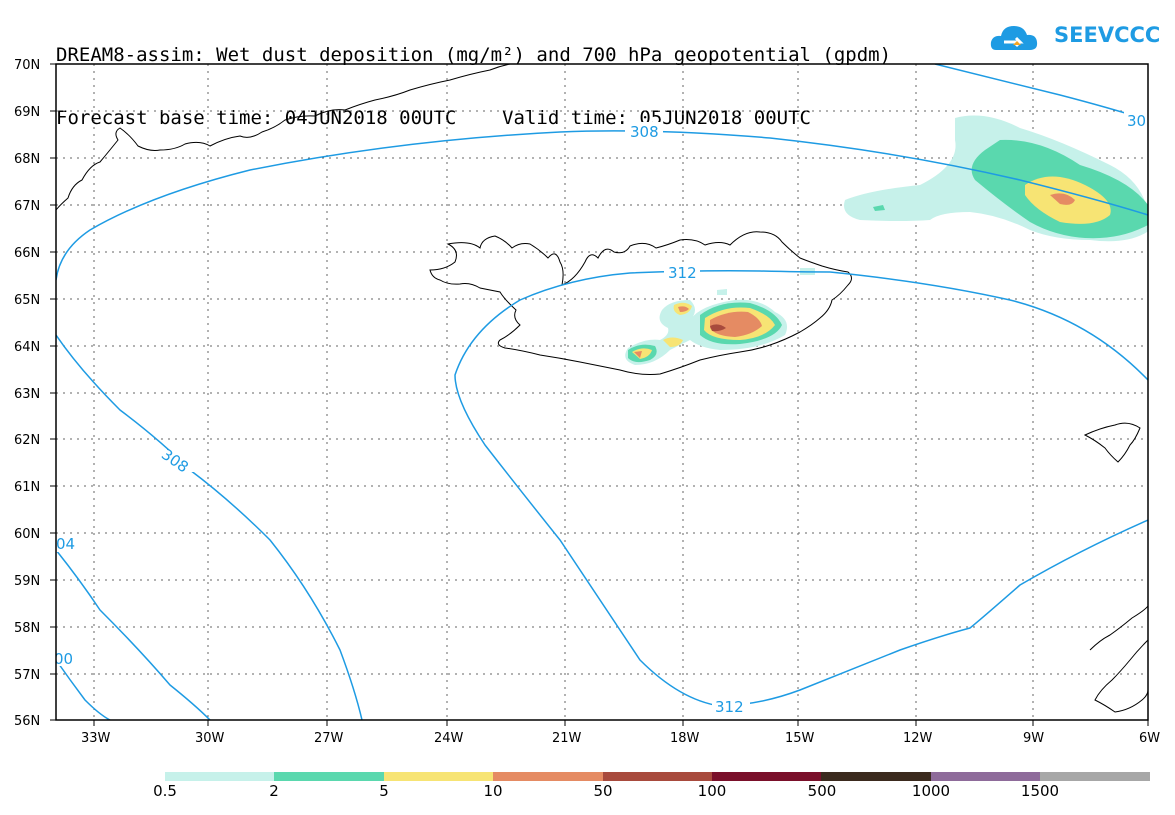 This screenshot has width=1175, height=815. I want to click on lat-label-62n: 62N, so click(27, 440).